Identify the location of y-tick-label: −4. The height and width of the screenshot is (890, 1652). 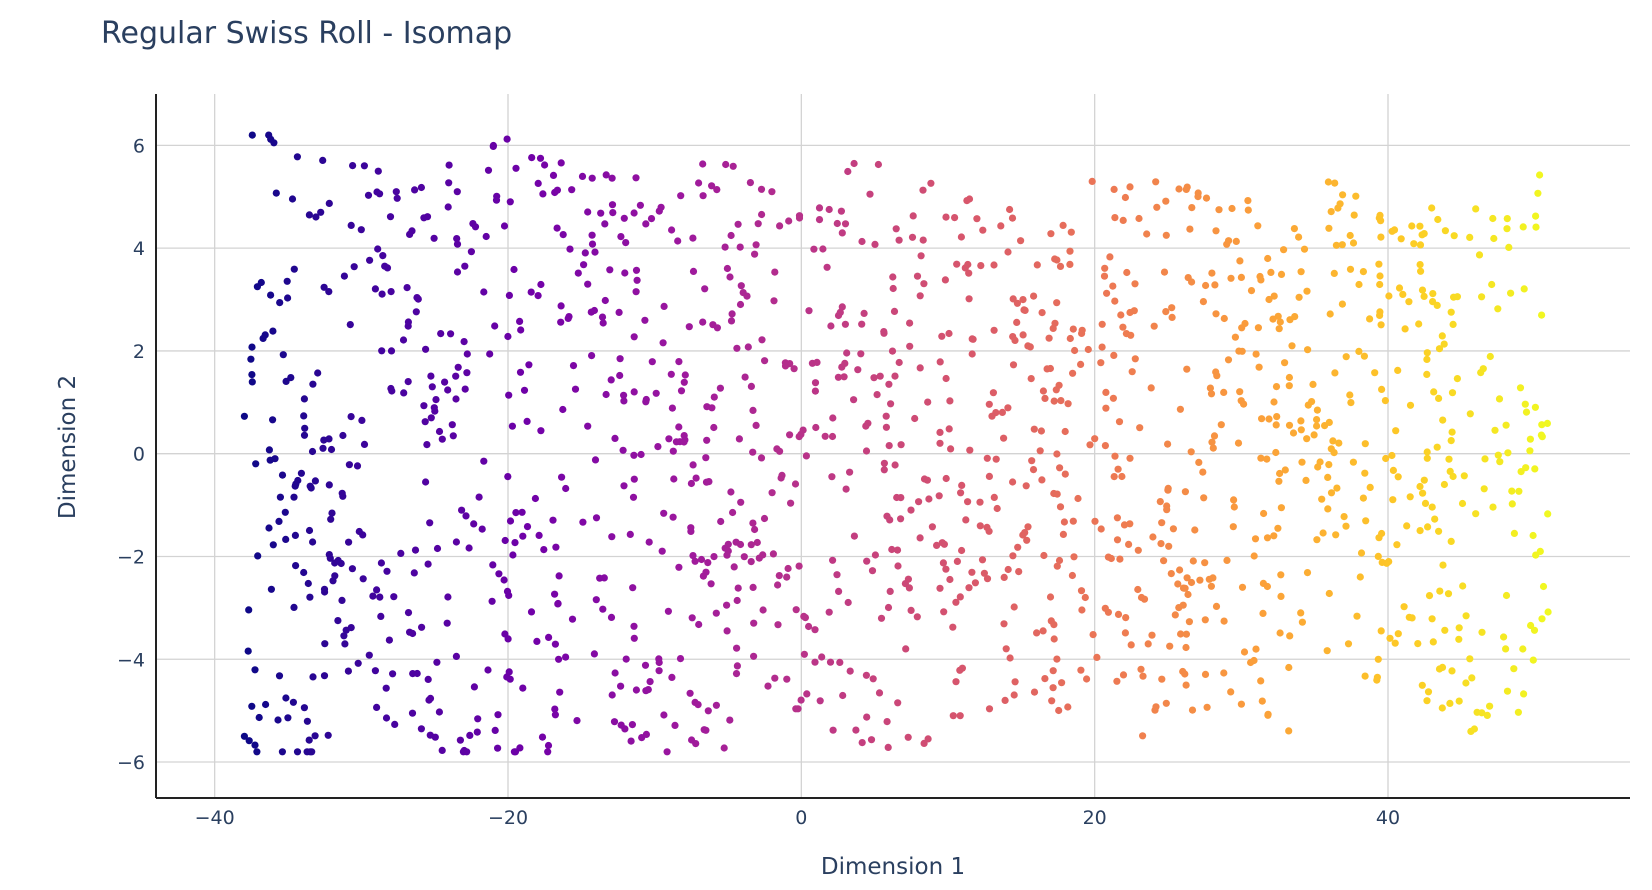
(131, 660).